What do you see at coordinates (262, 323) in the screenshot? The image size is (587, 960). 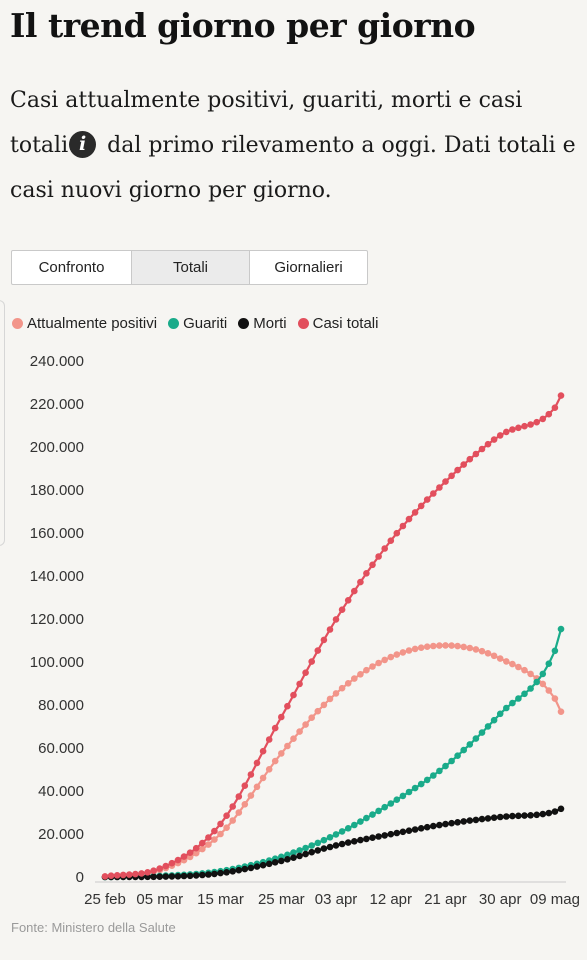 I see `legend-item-morti: Morti` at bounding box center [262, 323].